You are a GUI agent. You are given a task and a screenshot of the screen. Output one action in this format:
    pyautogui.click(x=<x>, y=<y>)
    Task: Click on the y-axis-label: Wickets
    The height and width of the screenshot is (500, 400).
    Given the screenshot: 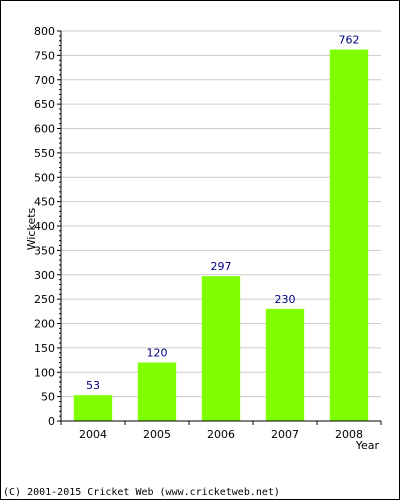 What is the action you would take?
    pyautogui.click(x=31, y=228)
    